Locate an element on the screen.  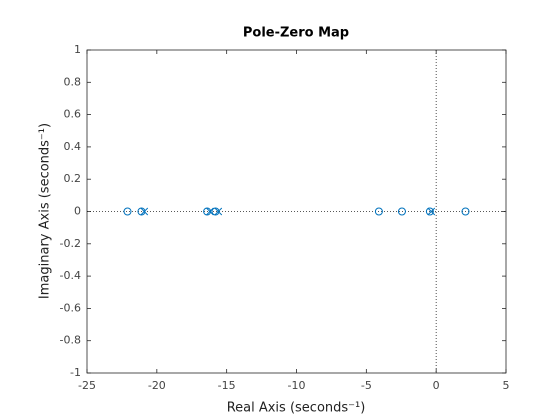
y-tick-label: 0.8 is located at coordinates (73, 81).